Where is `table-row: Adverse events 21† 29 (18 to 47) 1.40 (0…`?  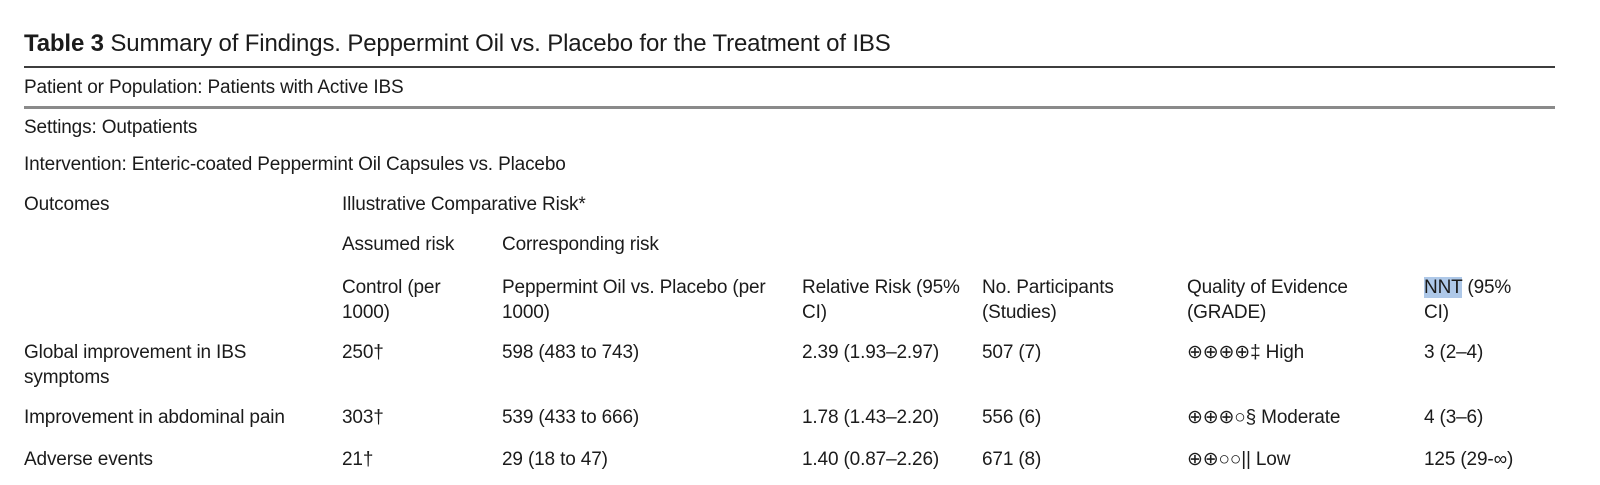
table-row: Adverse events 21† 29 (18 to 47) 1.40 (0… is located at coordinates (801, 459).